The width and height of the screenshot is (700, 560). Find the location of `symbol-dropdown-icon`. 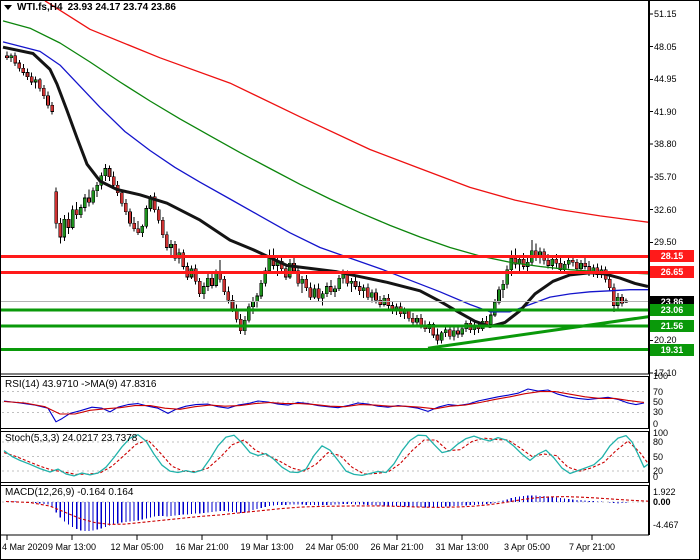

symbol-dropdown-icon is located at coordinates (8, 7).